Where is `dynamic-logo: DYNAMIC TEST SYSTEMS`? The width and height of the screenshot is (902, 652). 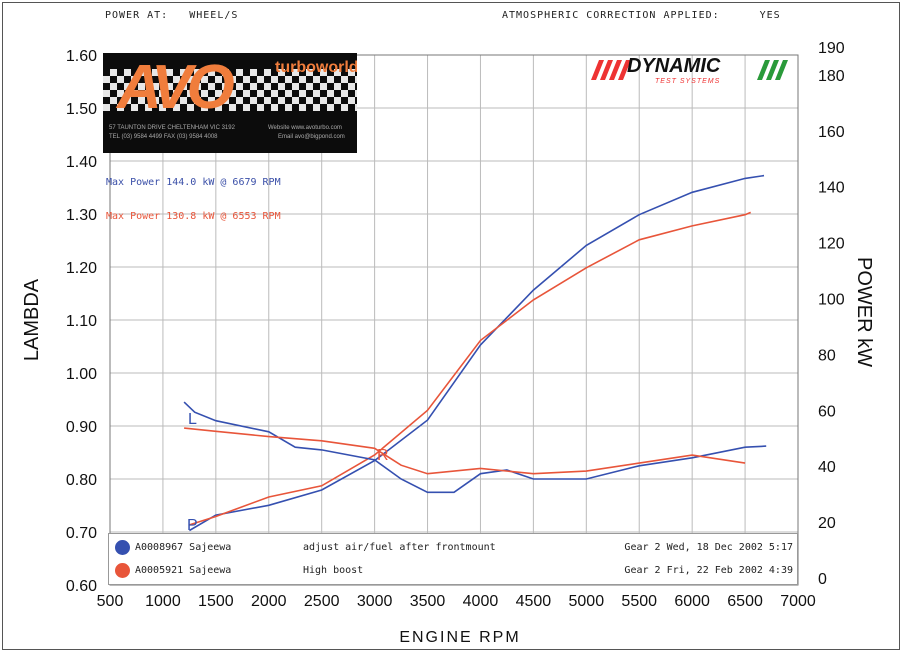
dynamic-logo: DYNAMIC TEST SYSTEMS is located at coordinates (690, 73).